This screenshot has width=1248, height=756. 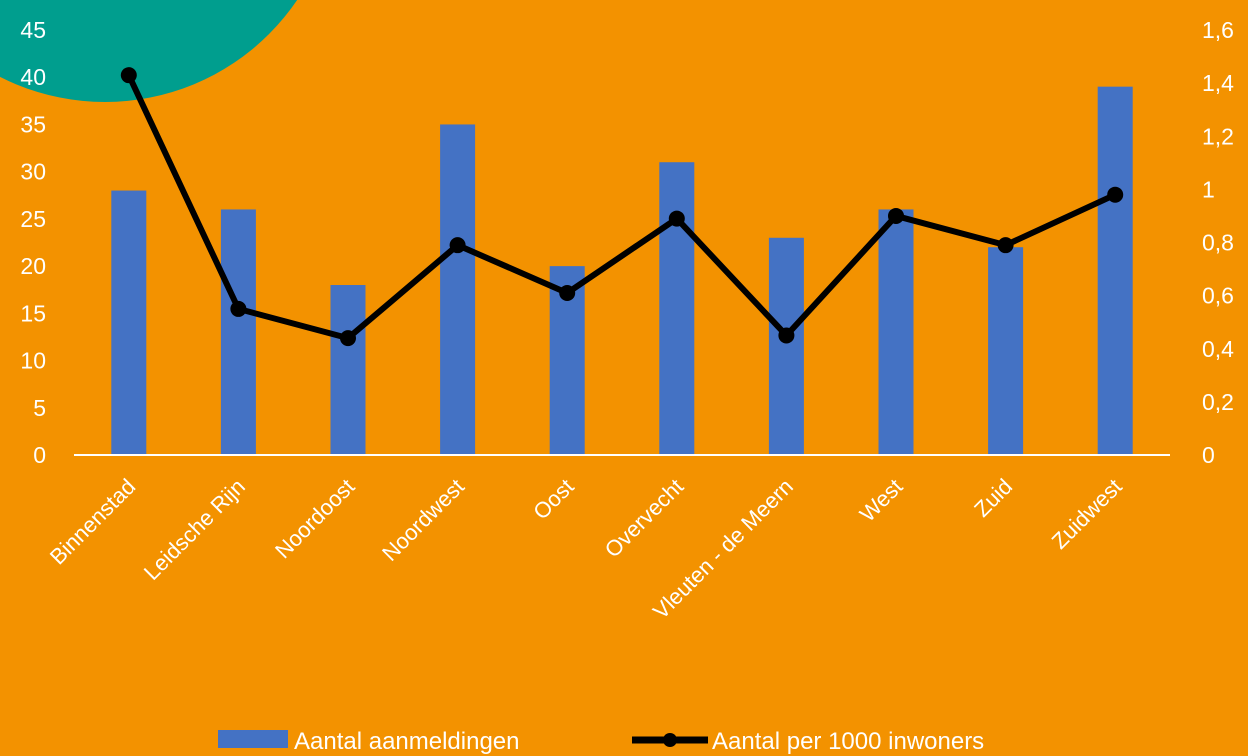 I want to click on legend-bar-label: Aantal aanmeldingen, so click(x=407, y=741).